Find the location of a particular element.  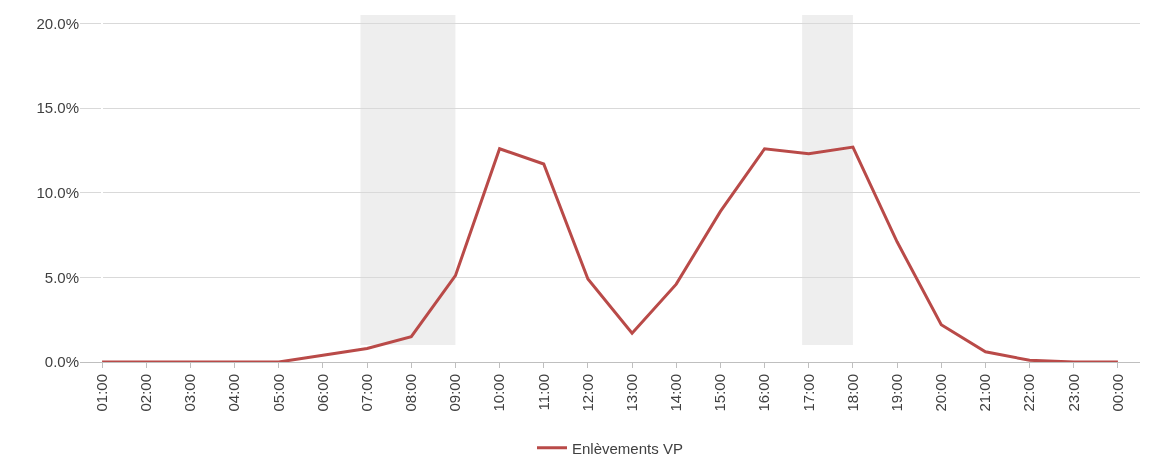

x-tick-label: 02:00 is located at coordinates (146, 393).